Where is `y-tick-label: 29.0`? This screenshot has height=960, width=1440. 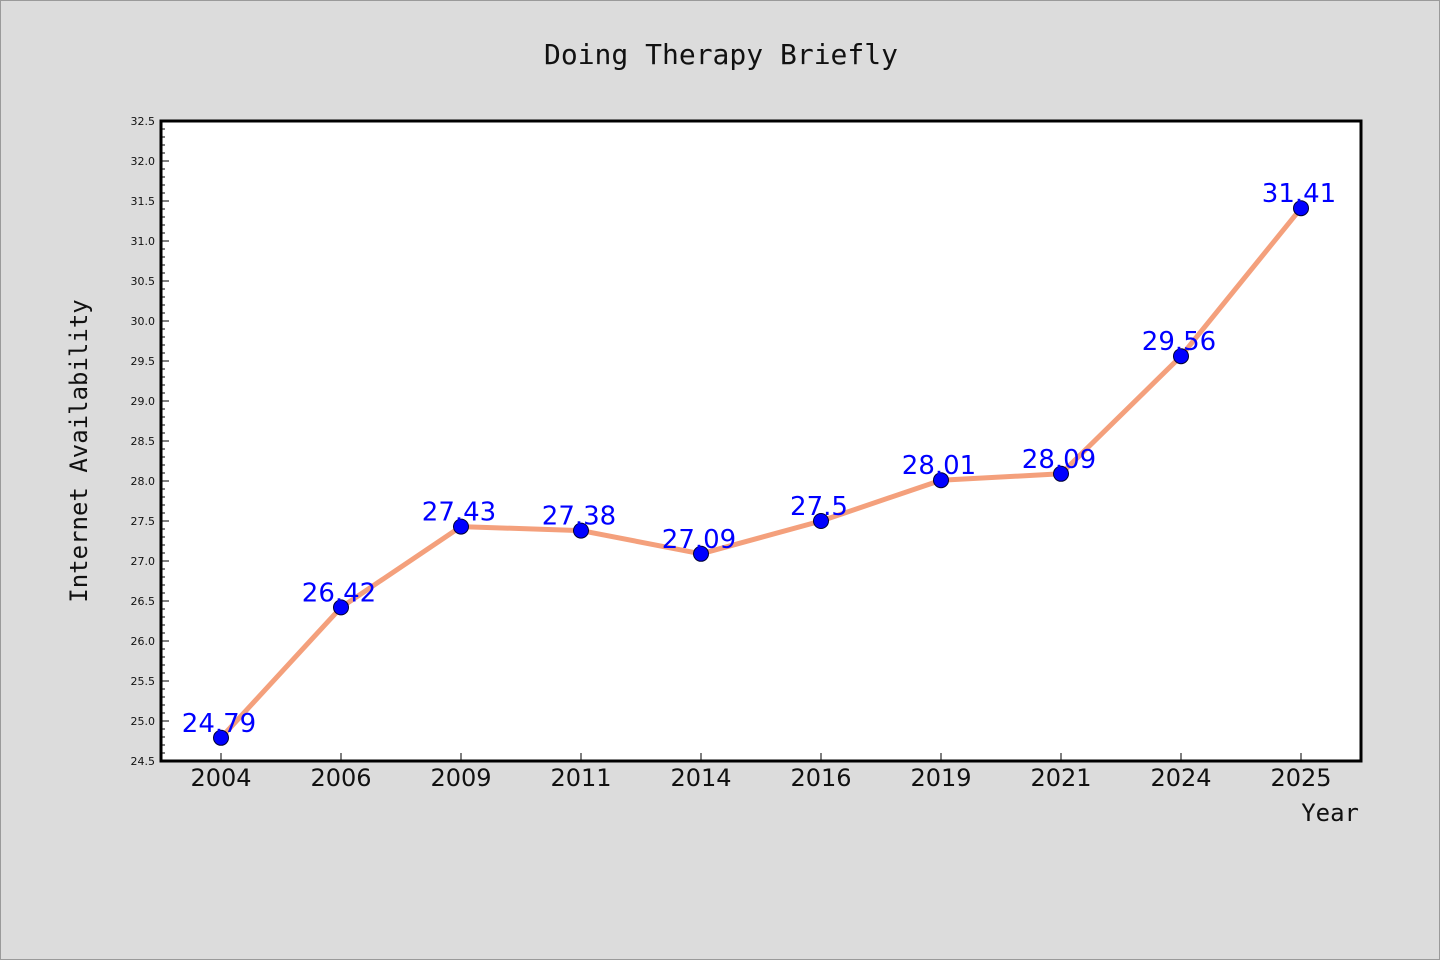
y-tick-label: 29.0 is located at coordinates (143, 401).